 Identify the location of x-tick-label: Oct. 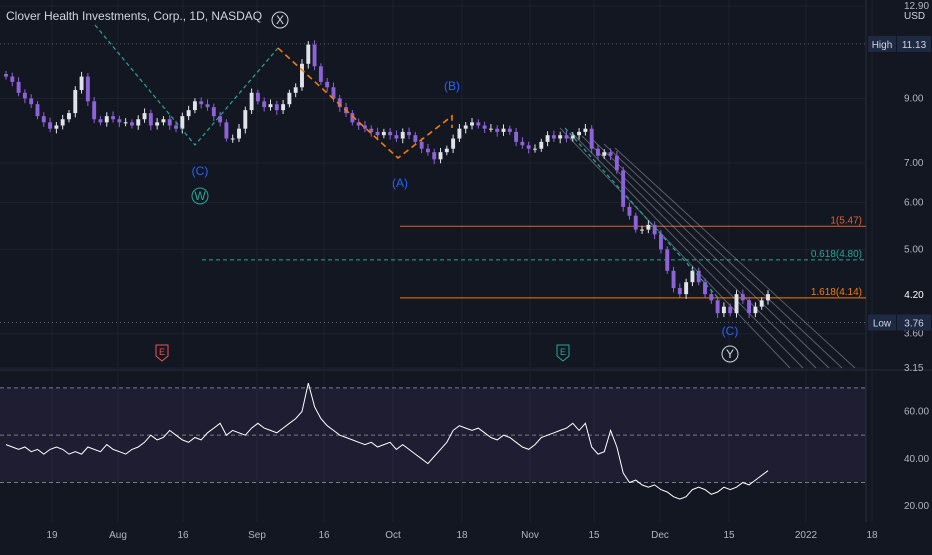
(393, 535).